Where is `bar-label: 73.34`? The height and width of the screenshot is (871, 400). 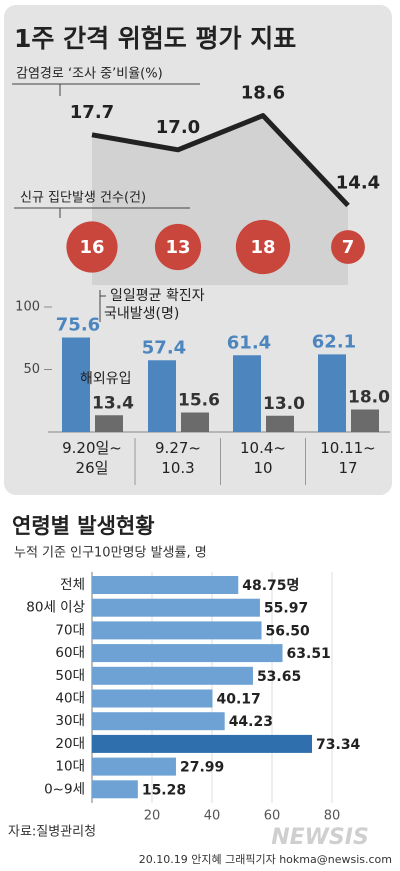
bar-label: 73.34 is located at coordinates (338, 745).